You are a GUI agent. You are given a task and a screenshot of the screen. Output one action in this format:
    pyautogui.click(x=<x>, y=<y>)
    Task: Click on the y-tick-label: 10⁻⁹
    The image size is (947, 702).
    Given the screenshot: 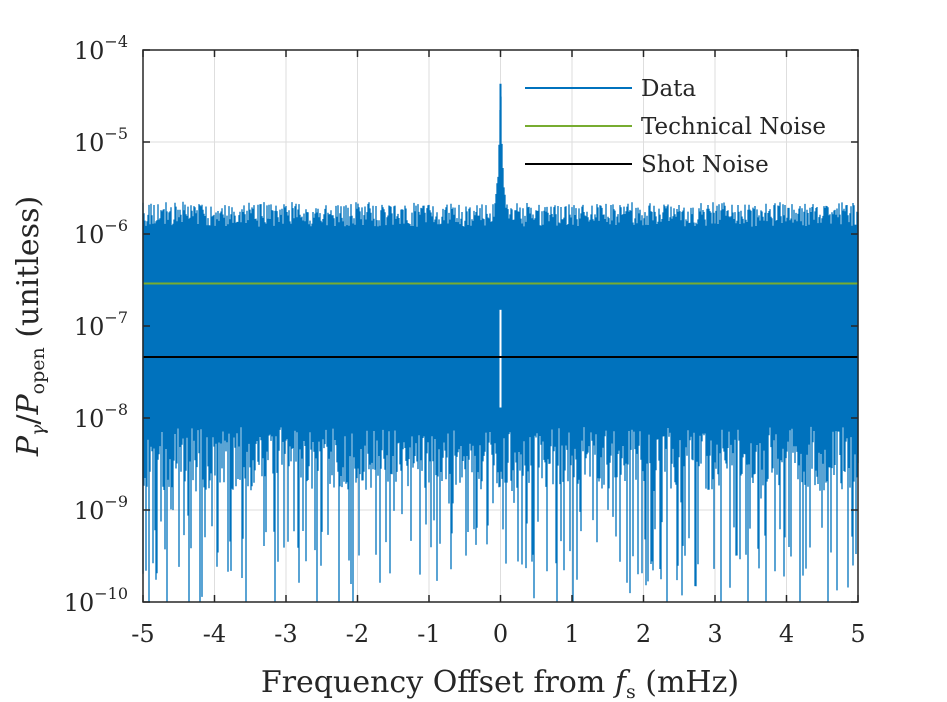 What is the action you would take?
    pyautogui.click(x=101, y=508)
    